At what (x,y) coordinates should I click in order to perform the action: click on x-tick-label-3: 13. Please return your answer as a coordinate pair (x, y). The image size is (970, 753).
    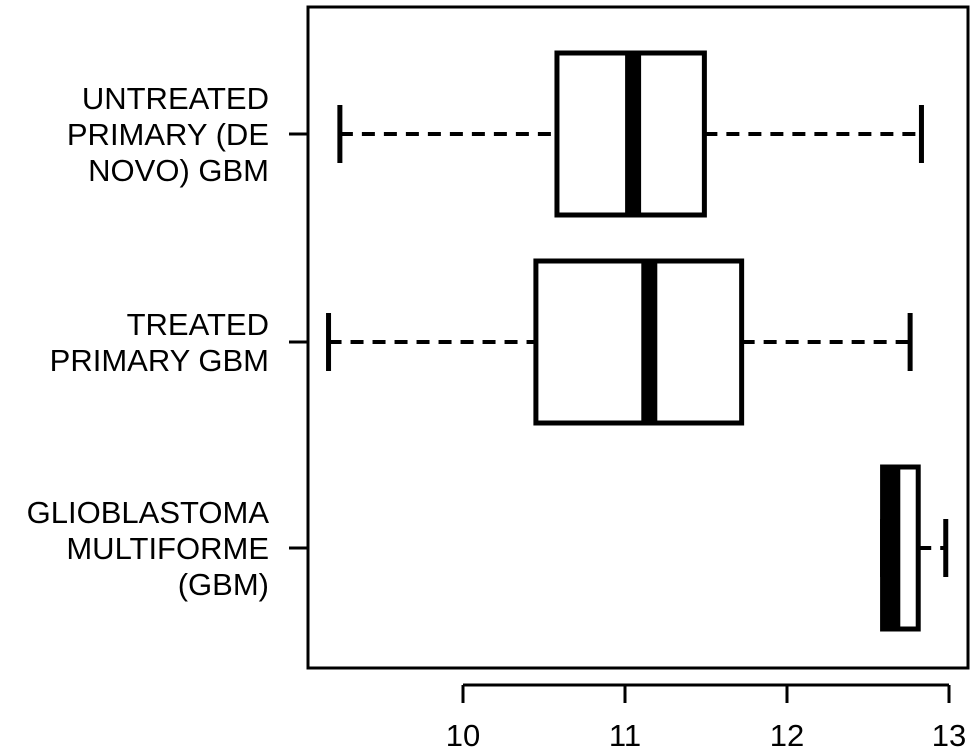
    Looking at the image, I should click on (949, 735).